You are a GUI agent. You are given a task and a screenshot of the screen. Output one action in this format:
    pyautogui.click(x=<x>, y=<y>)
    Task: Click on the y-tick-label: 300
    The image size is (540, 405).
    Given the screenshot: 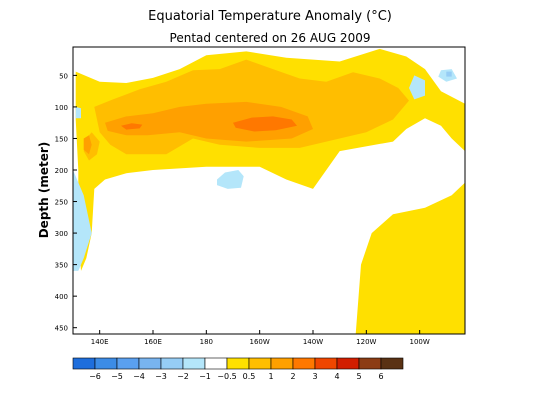 What is the action you would take?
    pyautogui.click(x=61, y=234)
    